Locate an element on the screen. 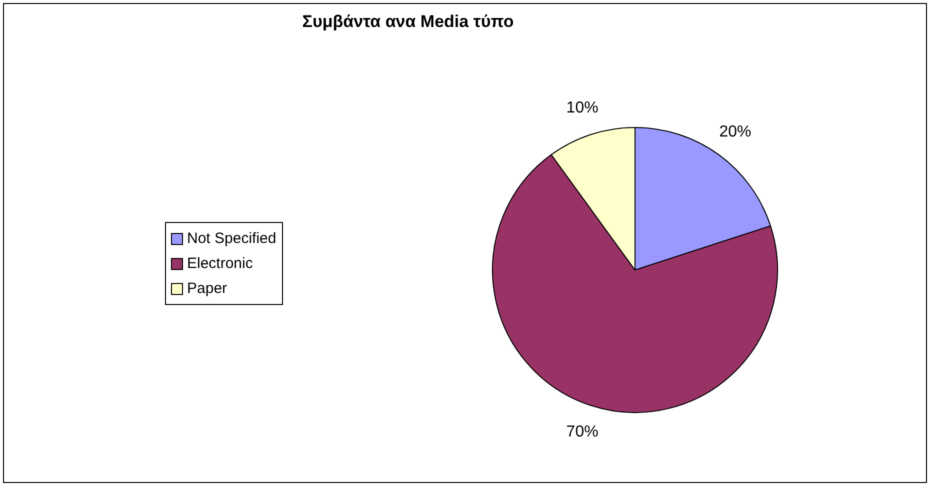 Image resolution: width=934 pixels, height=488 pixels. legend-label: Not Specified is located at coordinates (231, 238).